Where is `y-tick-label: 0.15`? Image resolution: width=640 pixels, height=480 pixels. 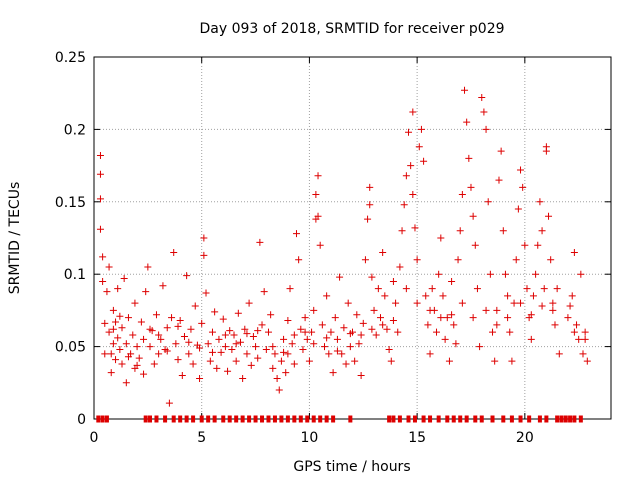 y-tick-label: 0.15 is located at coordinates (70, 203).